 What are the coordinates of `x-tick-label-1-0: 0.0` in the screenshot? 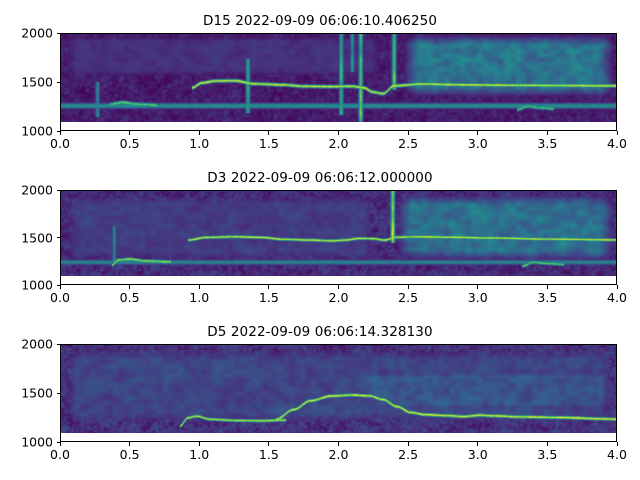 It's located at (60, 143).